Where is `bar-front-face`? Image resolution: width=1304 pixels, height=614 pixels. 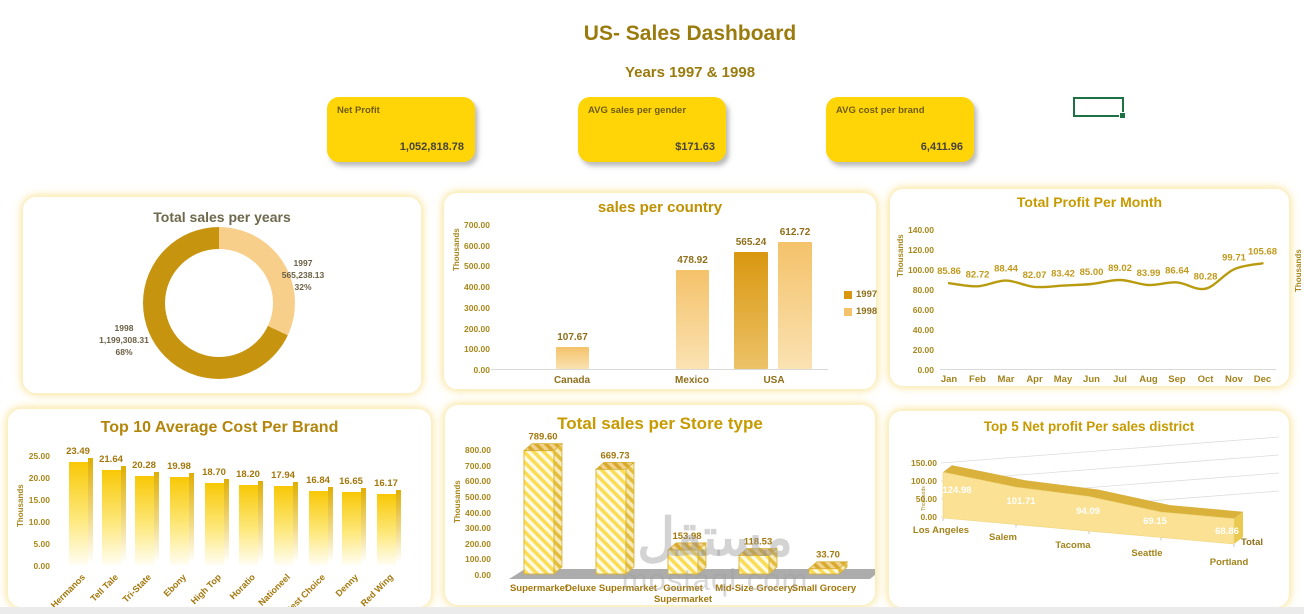
bar-front-face is located at coordinates (824, 571).